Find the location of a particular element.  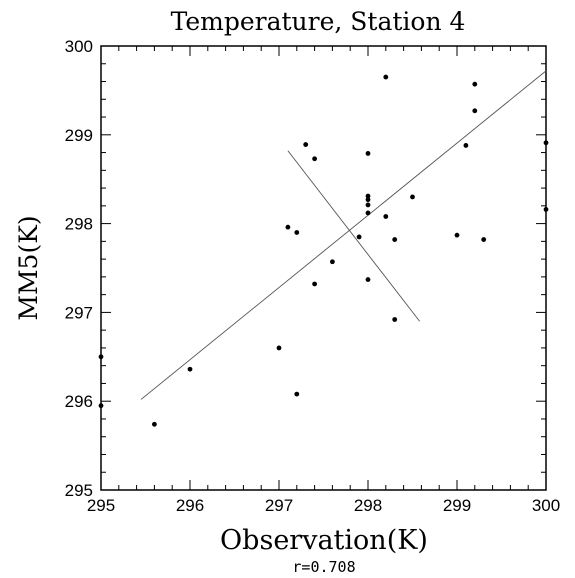

x-axis-label: Observation(K) is located at coordinates (324, 540).